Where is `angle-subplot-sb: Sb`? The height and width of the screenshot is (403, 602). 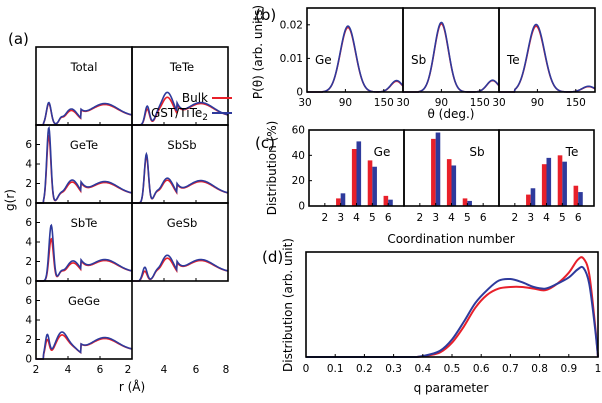
angle-subplot-sb: Sb is located at coordinates (451, 57).